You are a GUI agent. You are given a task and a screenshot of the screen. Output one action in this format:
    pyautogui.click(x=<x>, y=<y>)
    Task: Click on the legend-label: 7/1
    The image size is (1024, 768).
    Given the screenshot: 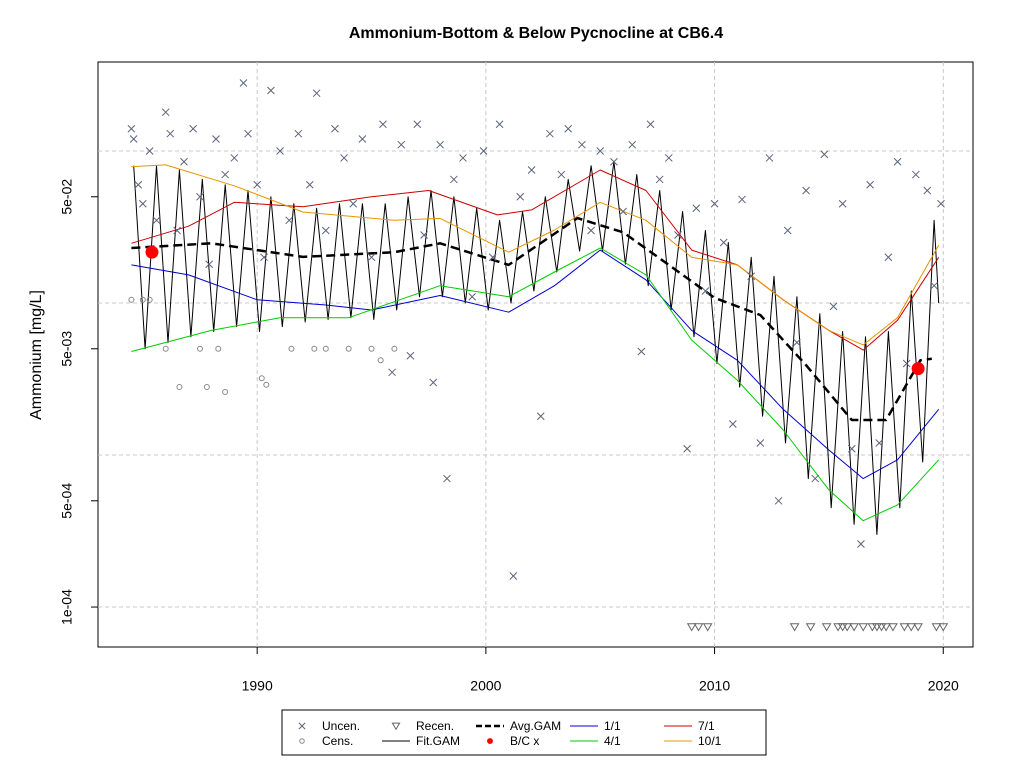 What is the action you would take?
    pyautogui.click(x=706, y=726)
    